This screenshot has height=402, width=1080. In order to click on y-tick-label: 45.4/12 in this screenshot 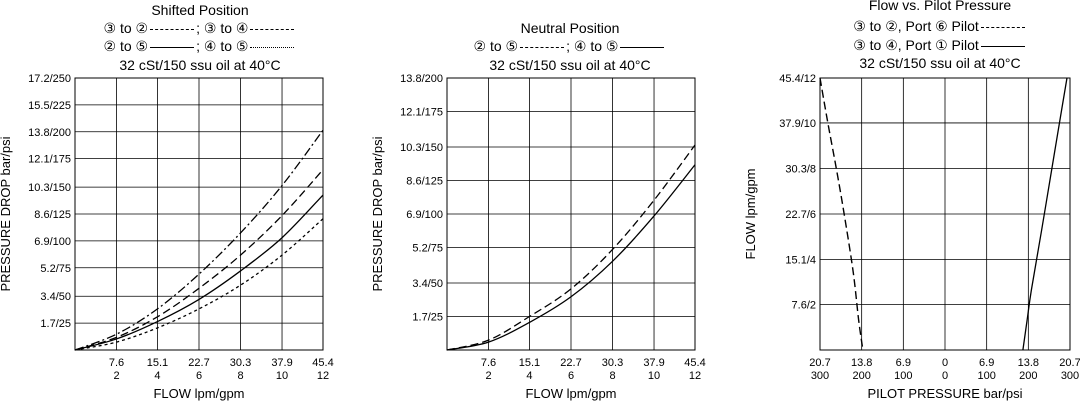, I will do `click(797, 79)`.